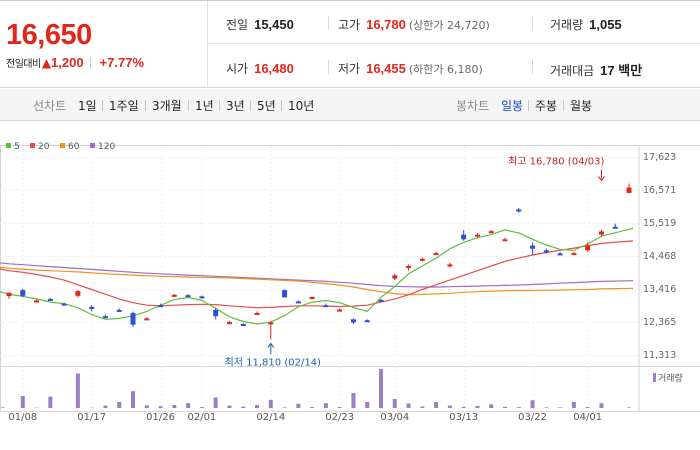  I want to click on line-chart-label: 선차트, so click(50, 106).